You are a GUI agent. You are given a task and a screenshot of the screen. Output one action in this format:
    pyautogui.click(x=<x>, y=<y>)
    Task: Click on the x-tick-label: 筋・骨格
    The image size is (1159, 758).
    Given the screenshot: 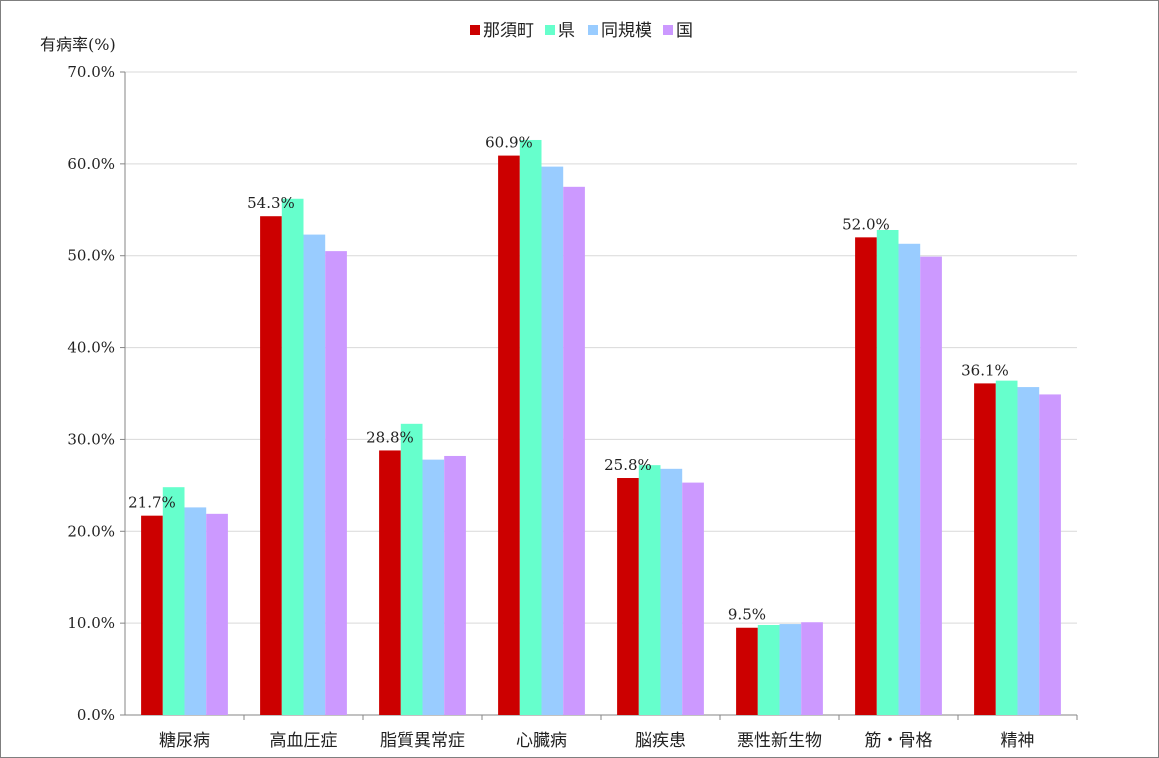 What is the action you would take?
    pyautogui.click(x=899, y=741)
    